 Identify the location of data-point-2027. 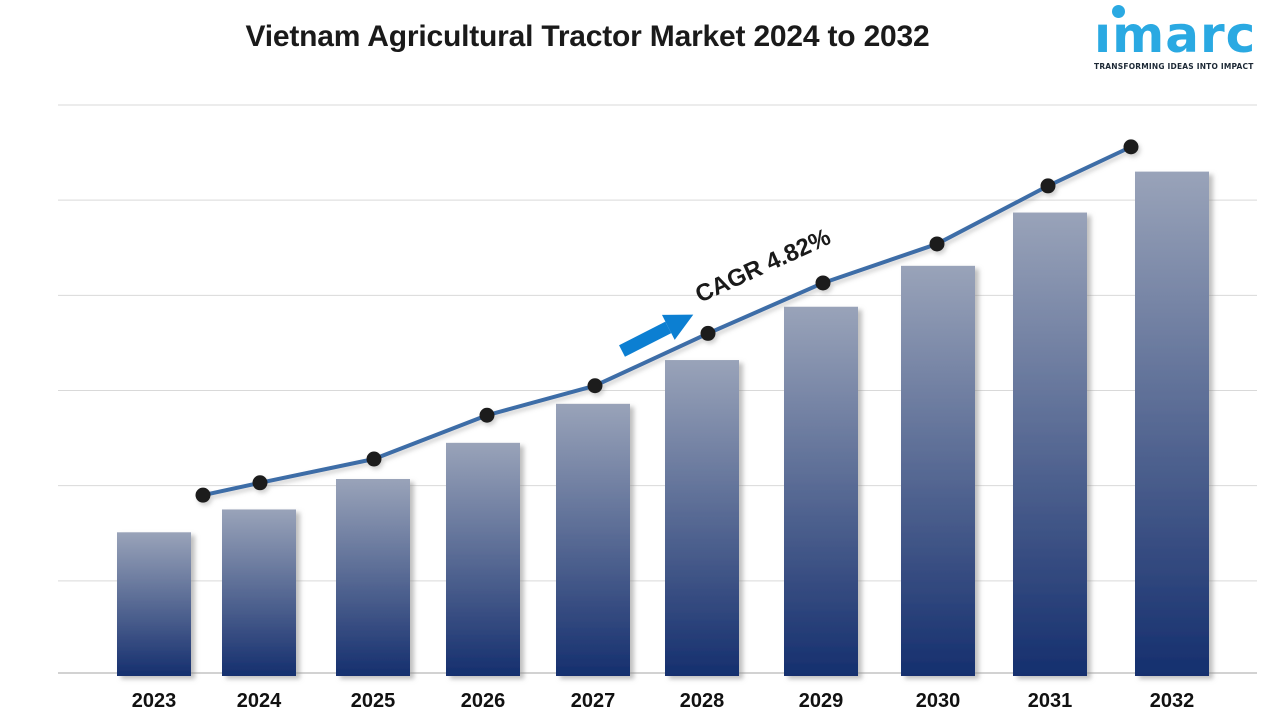
(595, 386).